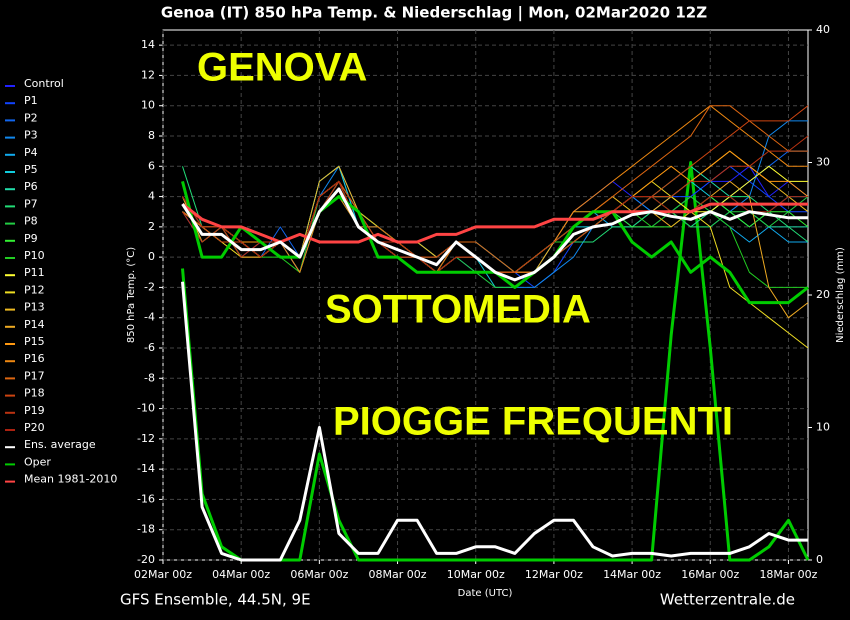 This screenshot has width=850, height=620. Describe the element at coordinates (60, 444) in the screenshot. I see `legend-label: Ens. average` at that location.